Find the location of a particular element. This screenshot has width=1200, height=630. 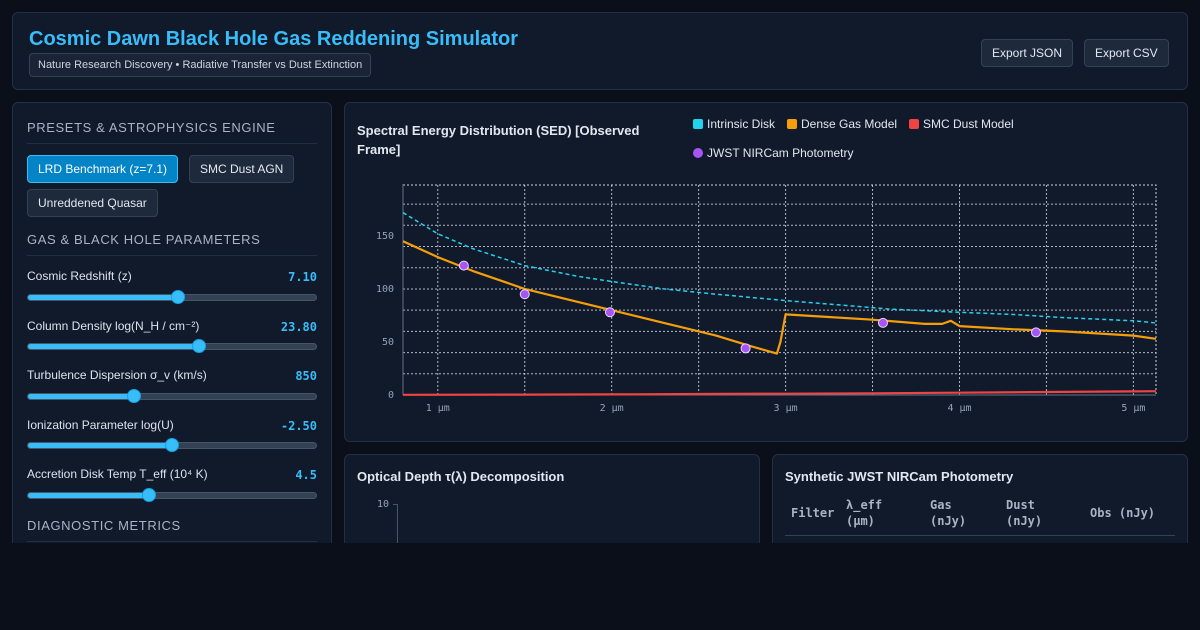

column-header-gas: Gas (nJy) is located at coordinates (948, 513).